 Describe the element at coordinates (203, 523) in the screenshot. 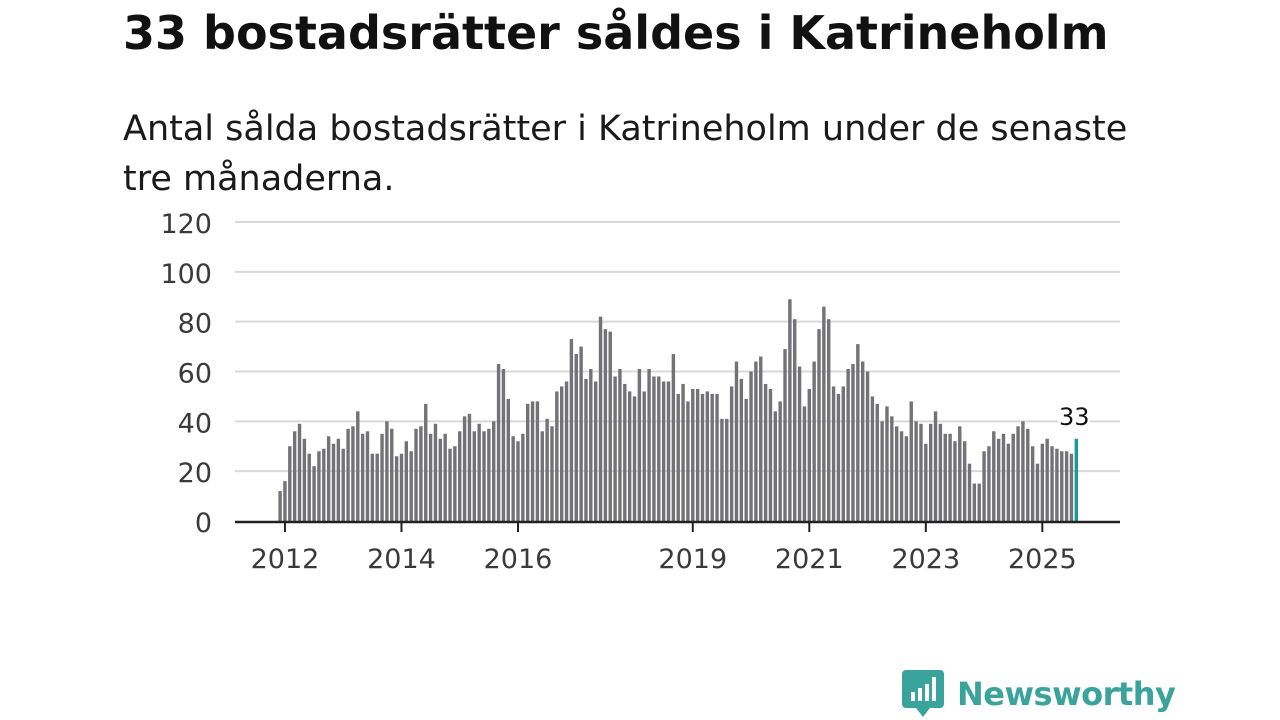

I see `y-tick-label: 0` at that location.